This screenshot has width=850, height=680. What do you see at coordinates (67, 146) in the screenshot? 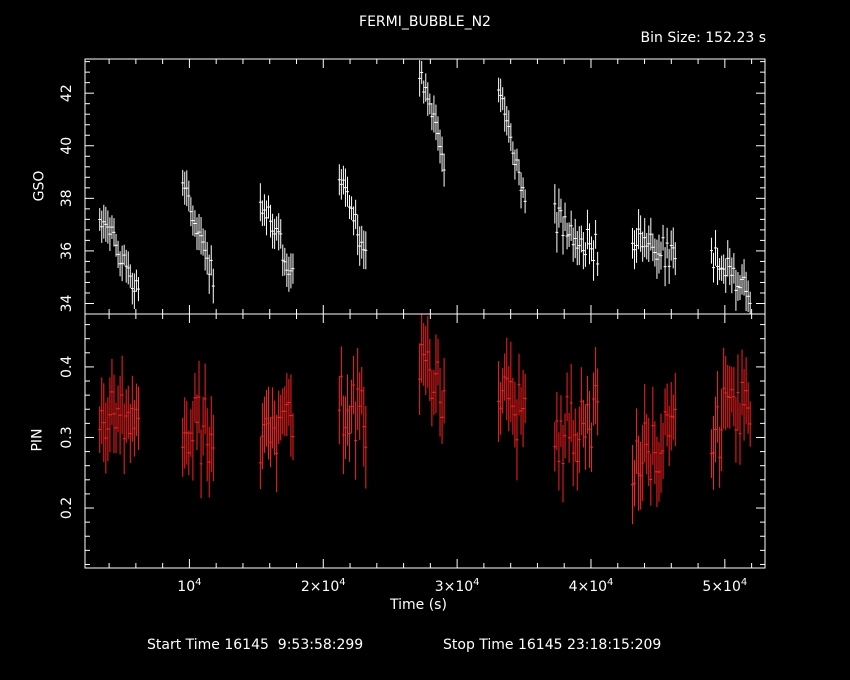
I see `gso-ytick-label: 40` at bounding box center [67, 146].